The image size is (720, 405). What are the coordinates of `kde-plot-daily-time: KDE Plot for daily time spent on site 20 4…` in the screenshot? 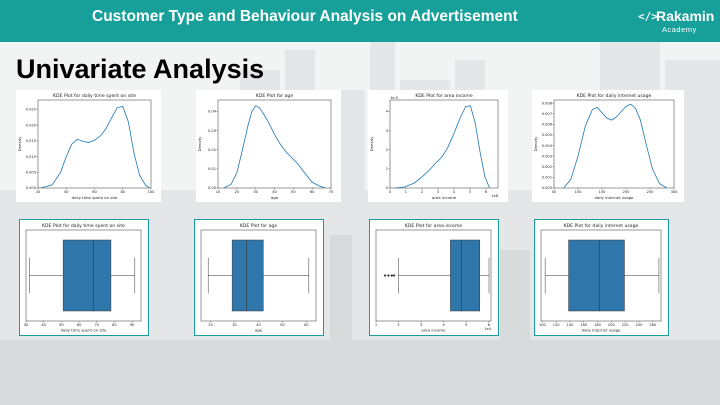 It's located at (88, 146).